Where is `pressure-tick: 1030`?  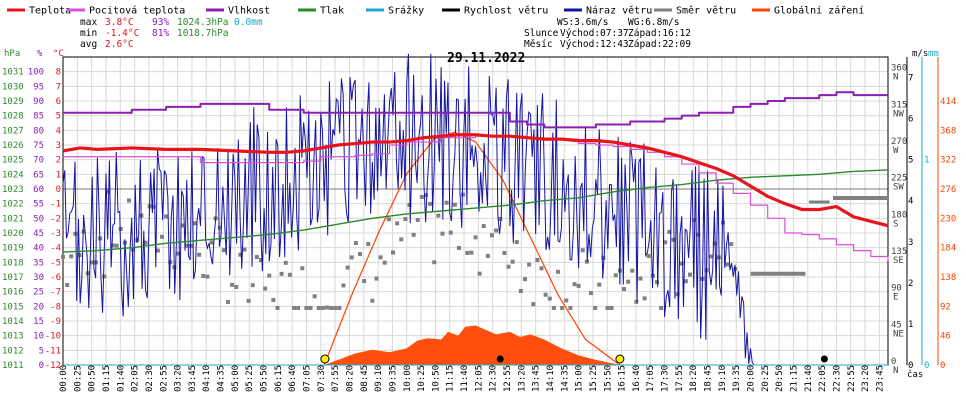
pressure-tick: 1030 is located at coordinates (13, 87).